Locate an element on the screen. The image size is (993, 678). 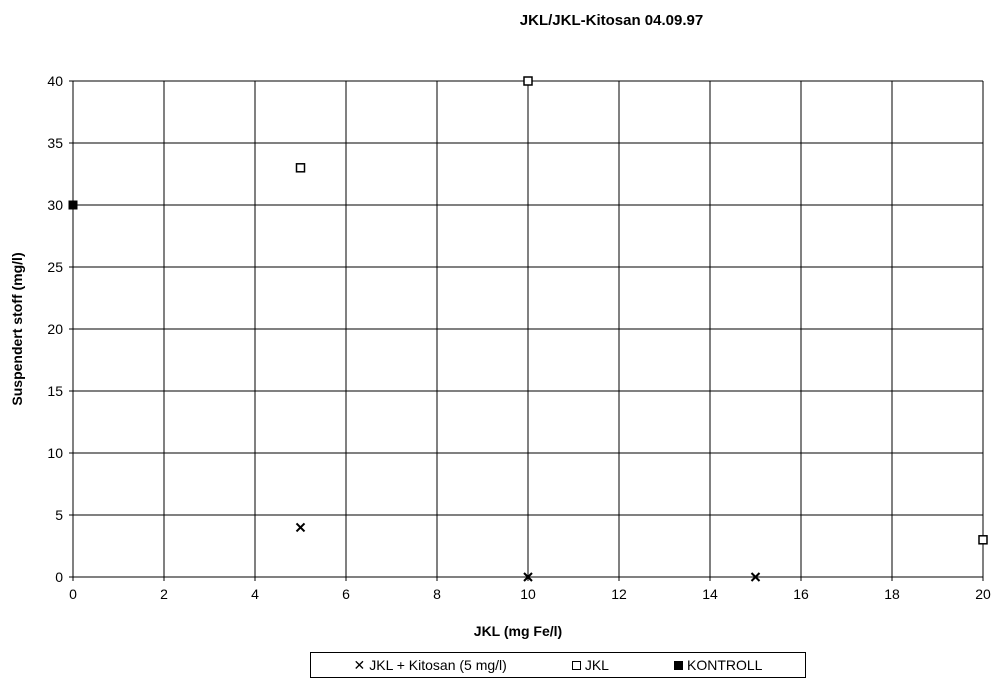
filled-square-marker-icon is located at coordinates (678, 665).